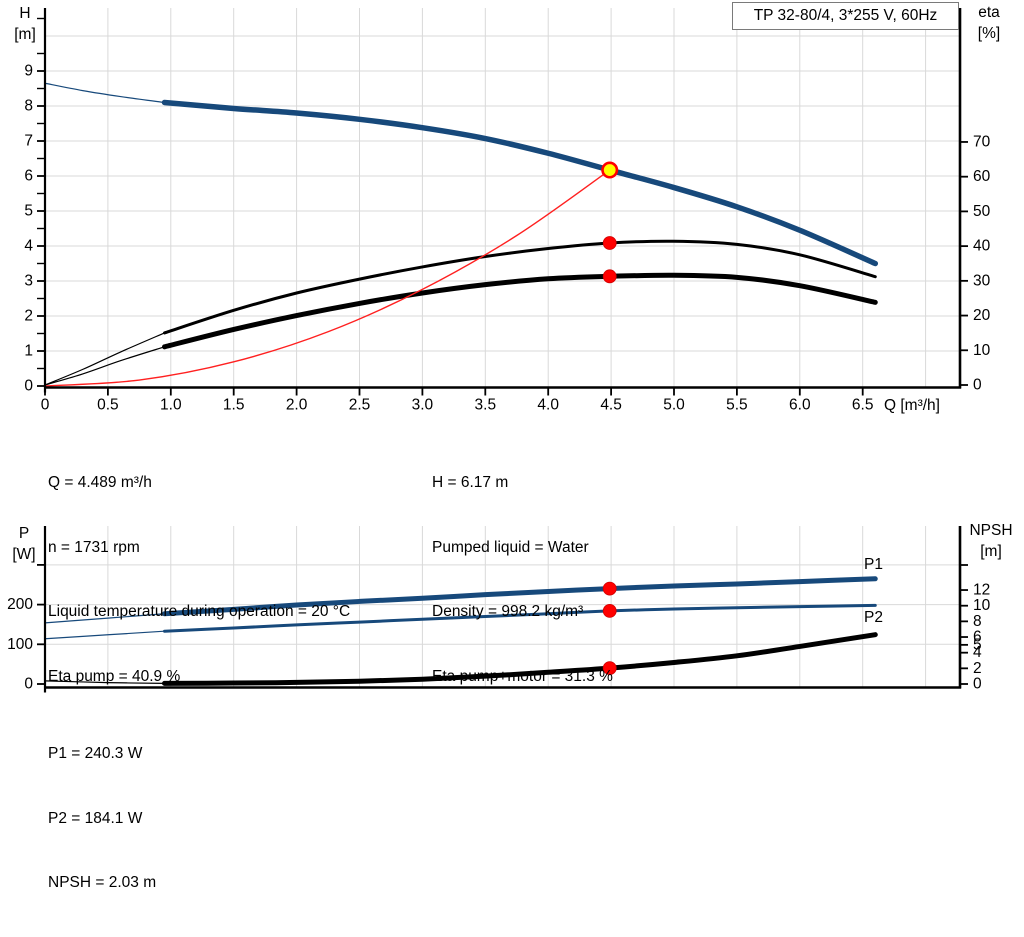 Image resolution: width=1024 pixels, height=937 pixels. What do you see at coordinates (520, 596) in the screenshot?
I see `p1-curve` at bounding box center [520, 596].